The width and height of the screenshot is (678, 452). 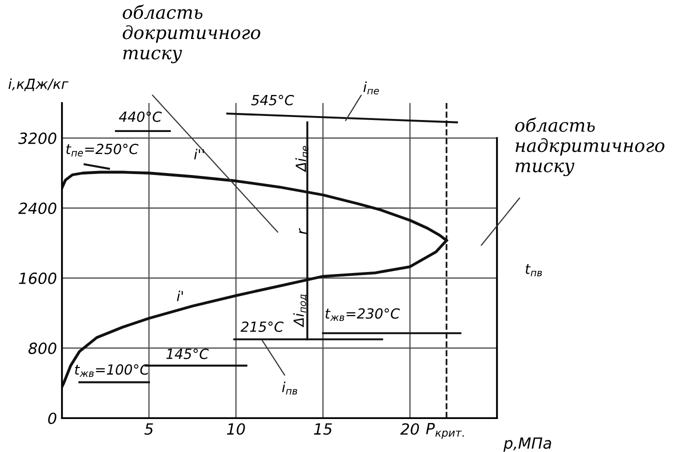 I want to click on x-axis-title: p,МПа, so click(x=527, y=444).